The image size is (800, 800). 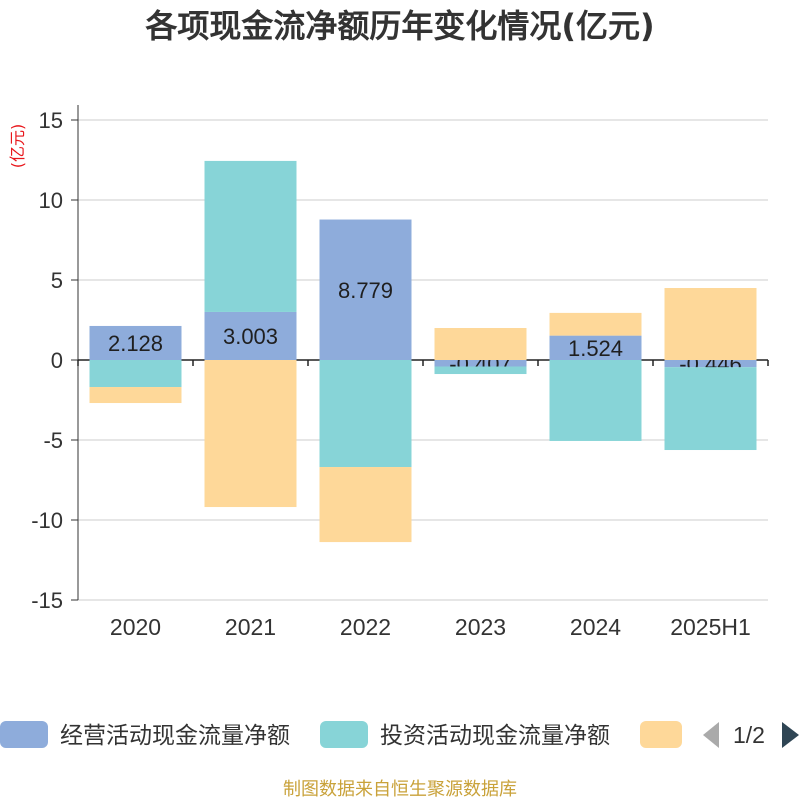 I want to click on data-label-series1-2021: 3.003, so click(x=250, y=336).